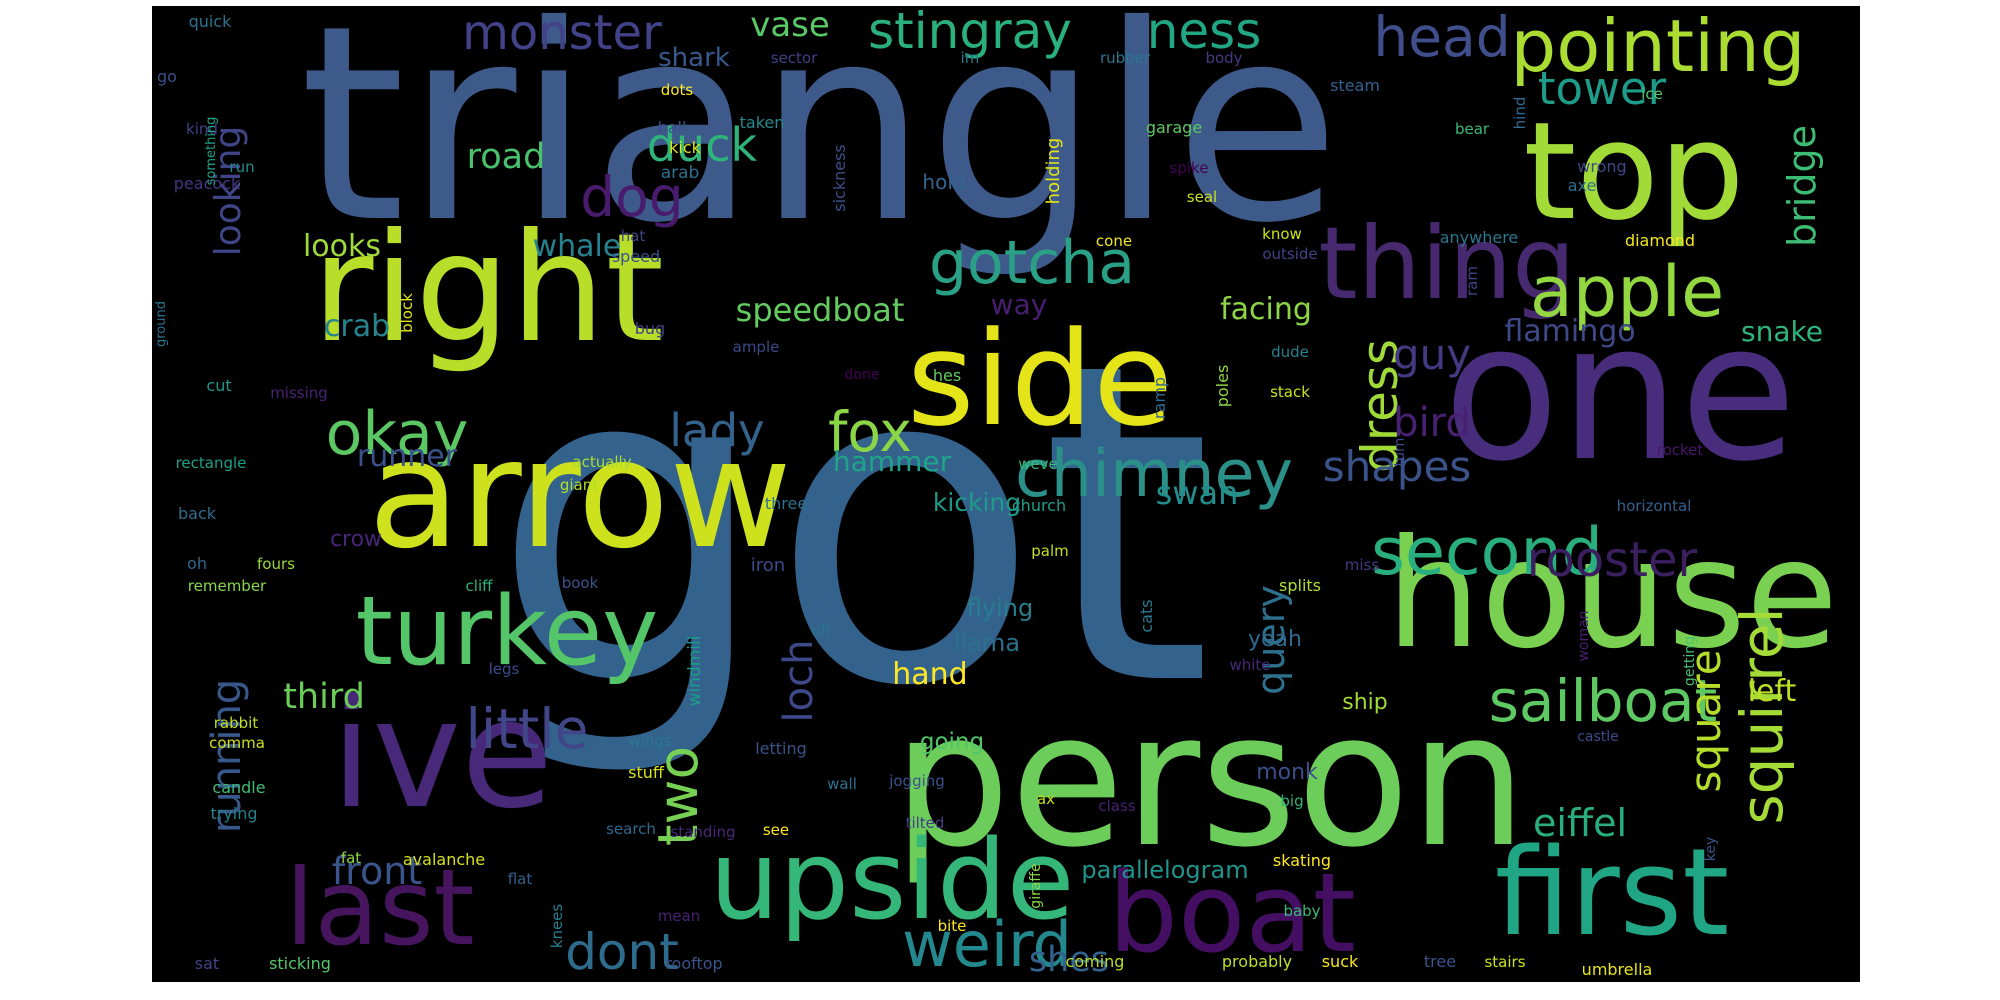  Describe the element at coordinates (1446, 263) in the screenshot. I see `word-thing: thing` at that location.